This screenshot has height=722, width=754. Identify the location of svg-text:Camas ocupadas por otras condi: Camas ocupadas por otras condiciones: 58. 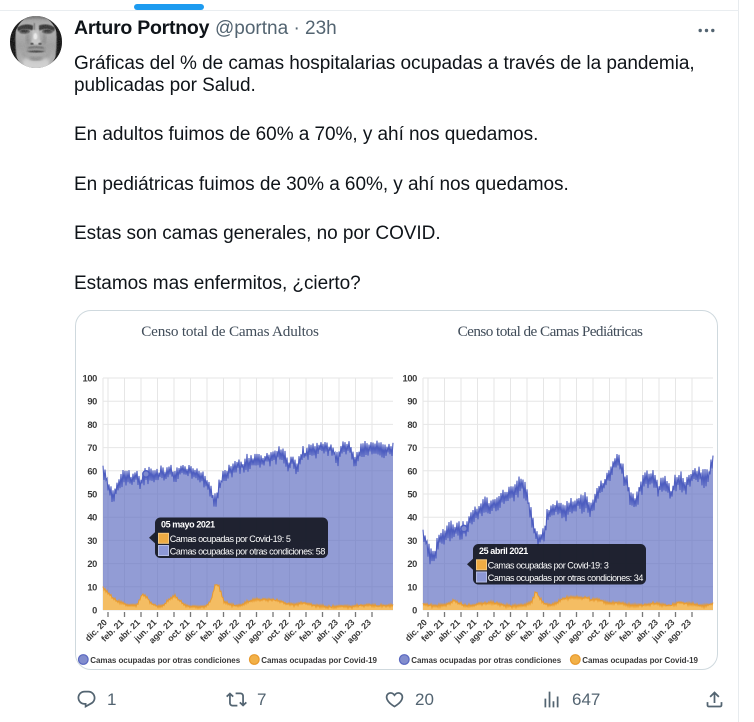
(248, 551).